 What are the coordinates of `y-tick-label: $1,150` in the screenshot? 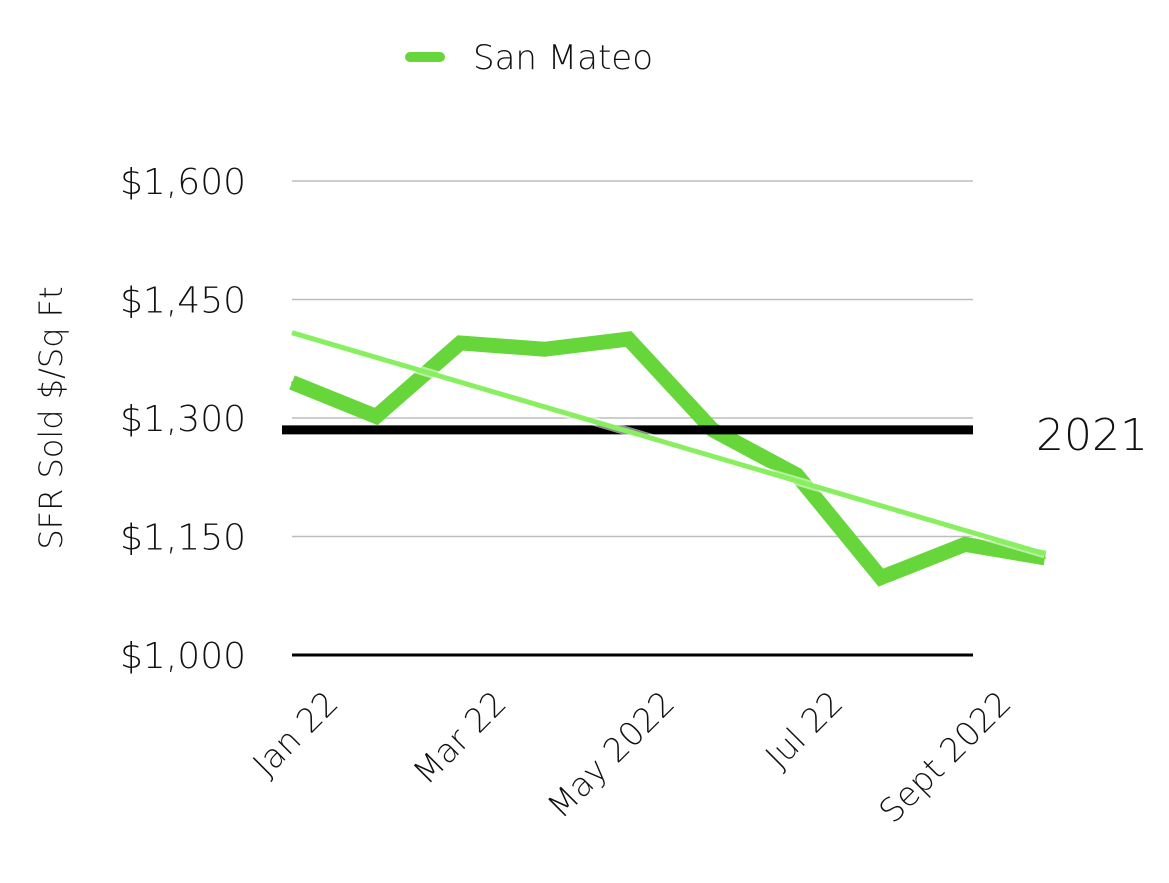 It's located at (183, 538).